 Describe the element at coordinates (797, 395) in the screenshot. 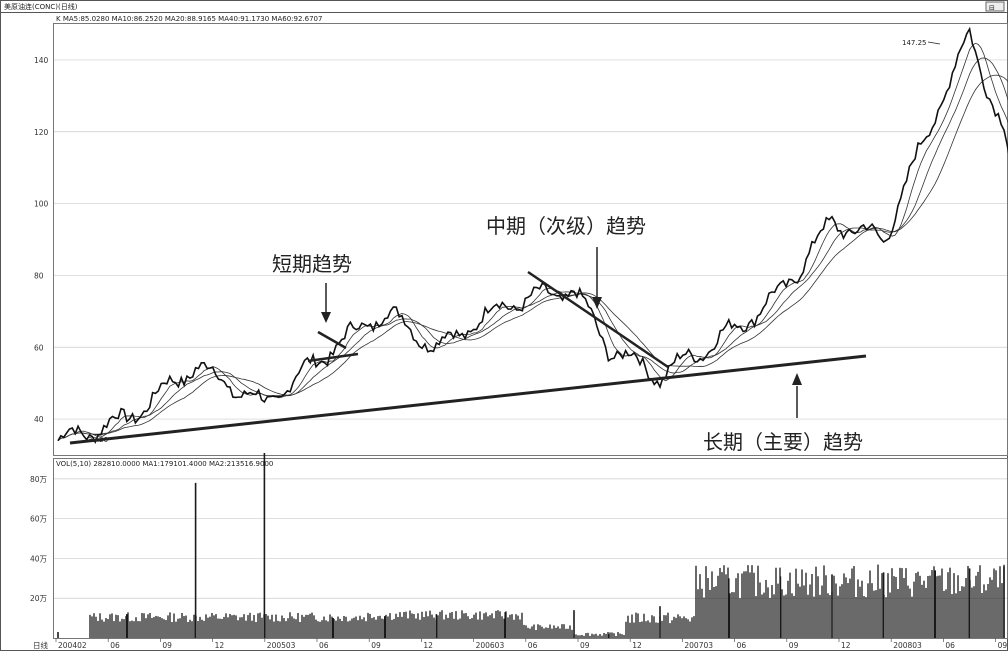

I see `long-term-arrow` at that location.